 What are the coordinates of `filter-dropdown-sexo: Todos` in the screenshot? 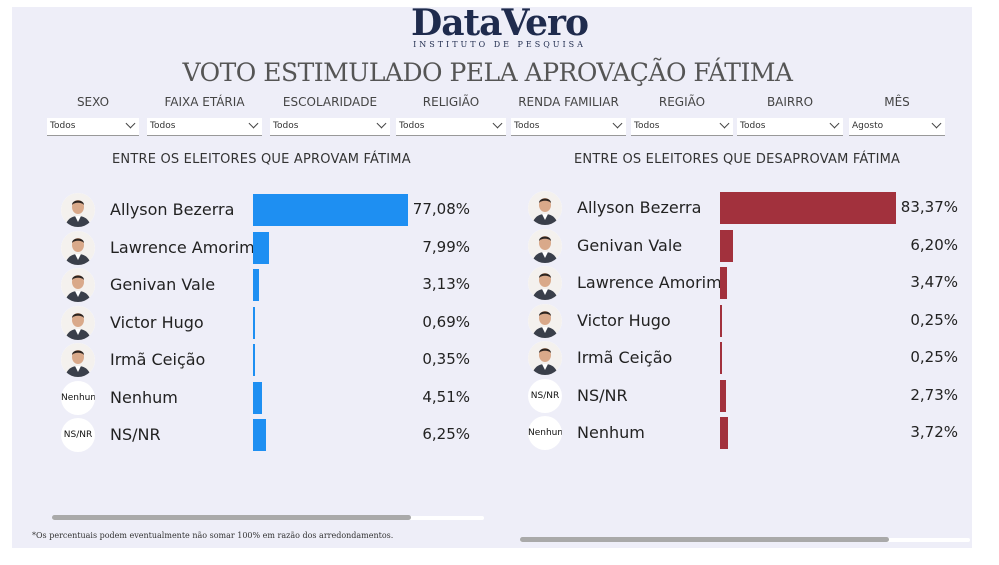 It's located at (93, 127).